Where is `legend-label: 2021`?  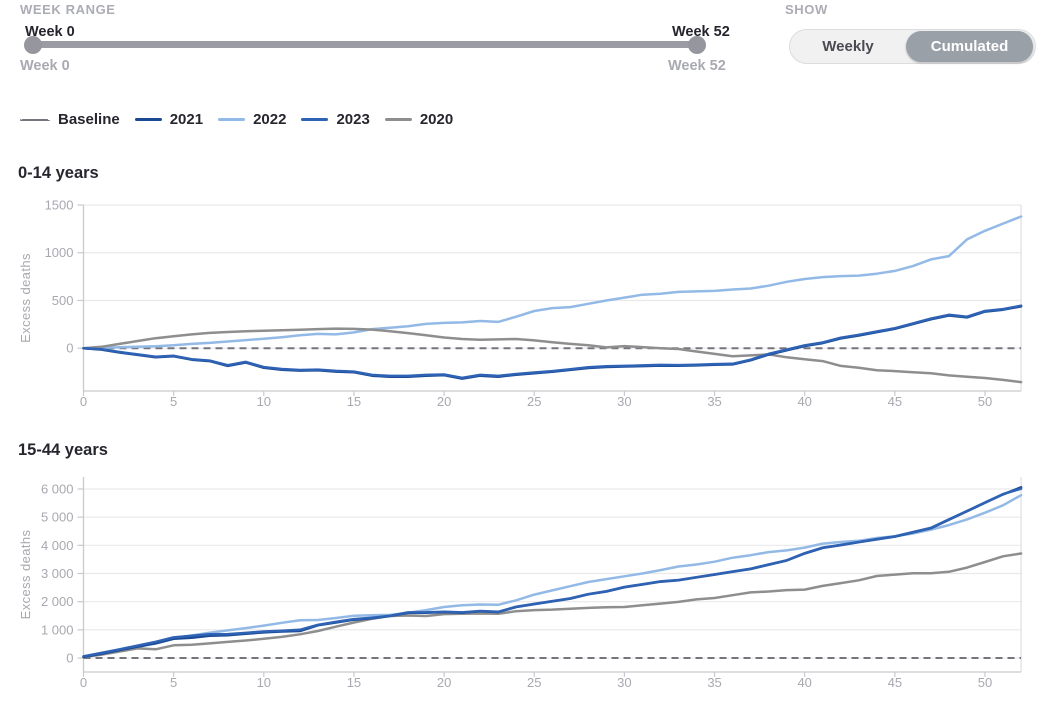
legend-label: 2021 is located at coordinates (186, 119).